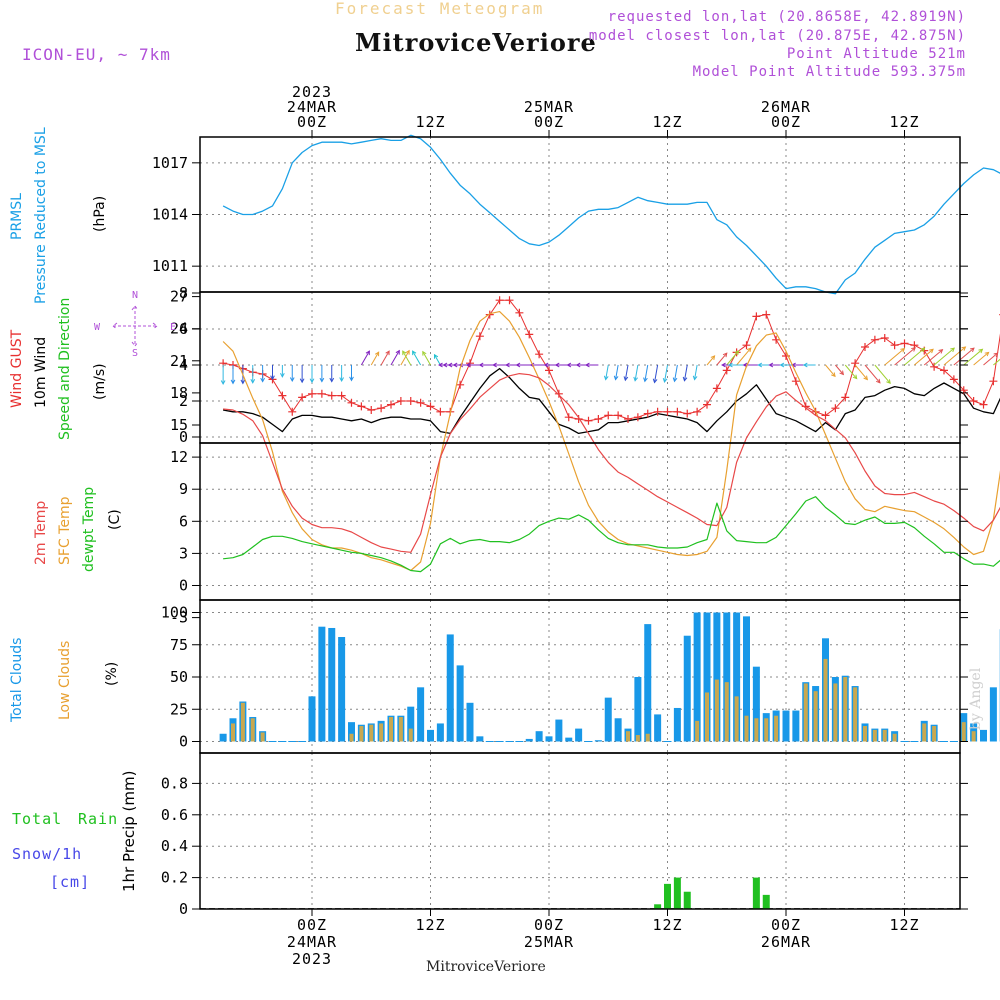  What do you see at coordinates (786, 17) in the screenshot?
I see `requested-coordinates: requested lon,lat (20.8658E, 42.8919N)` at bounding box center [786, 17].